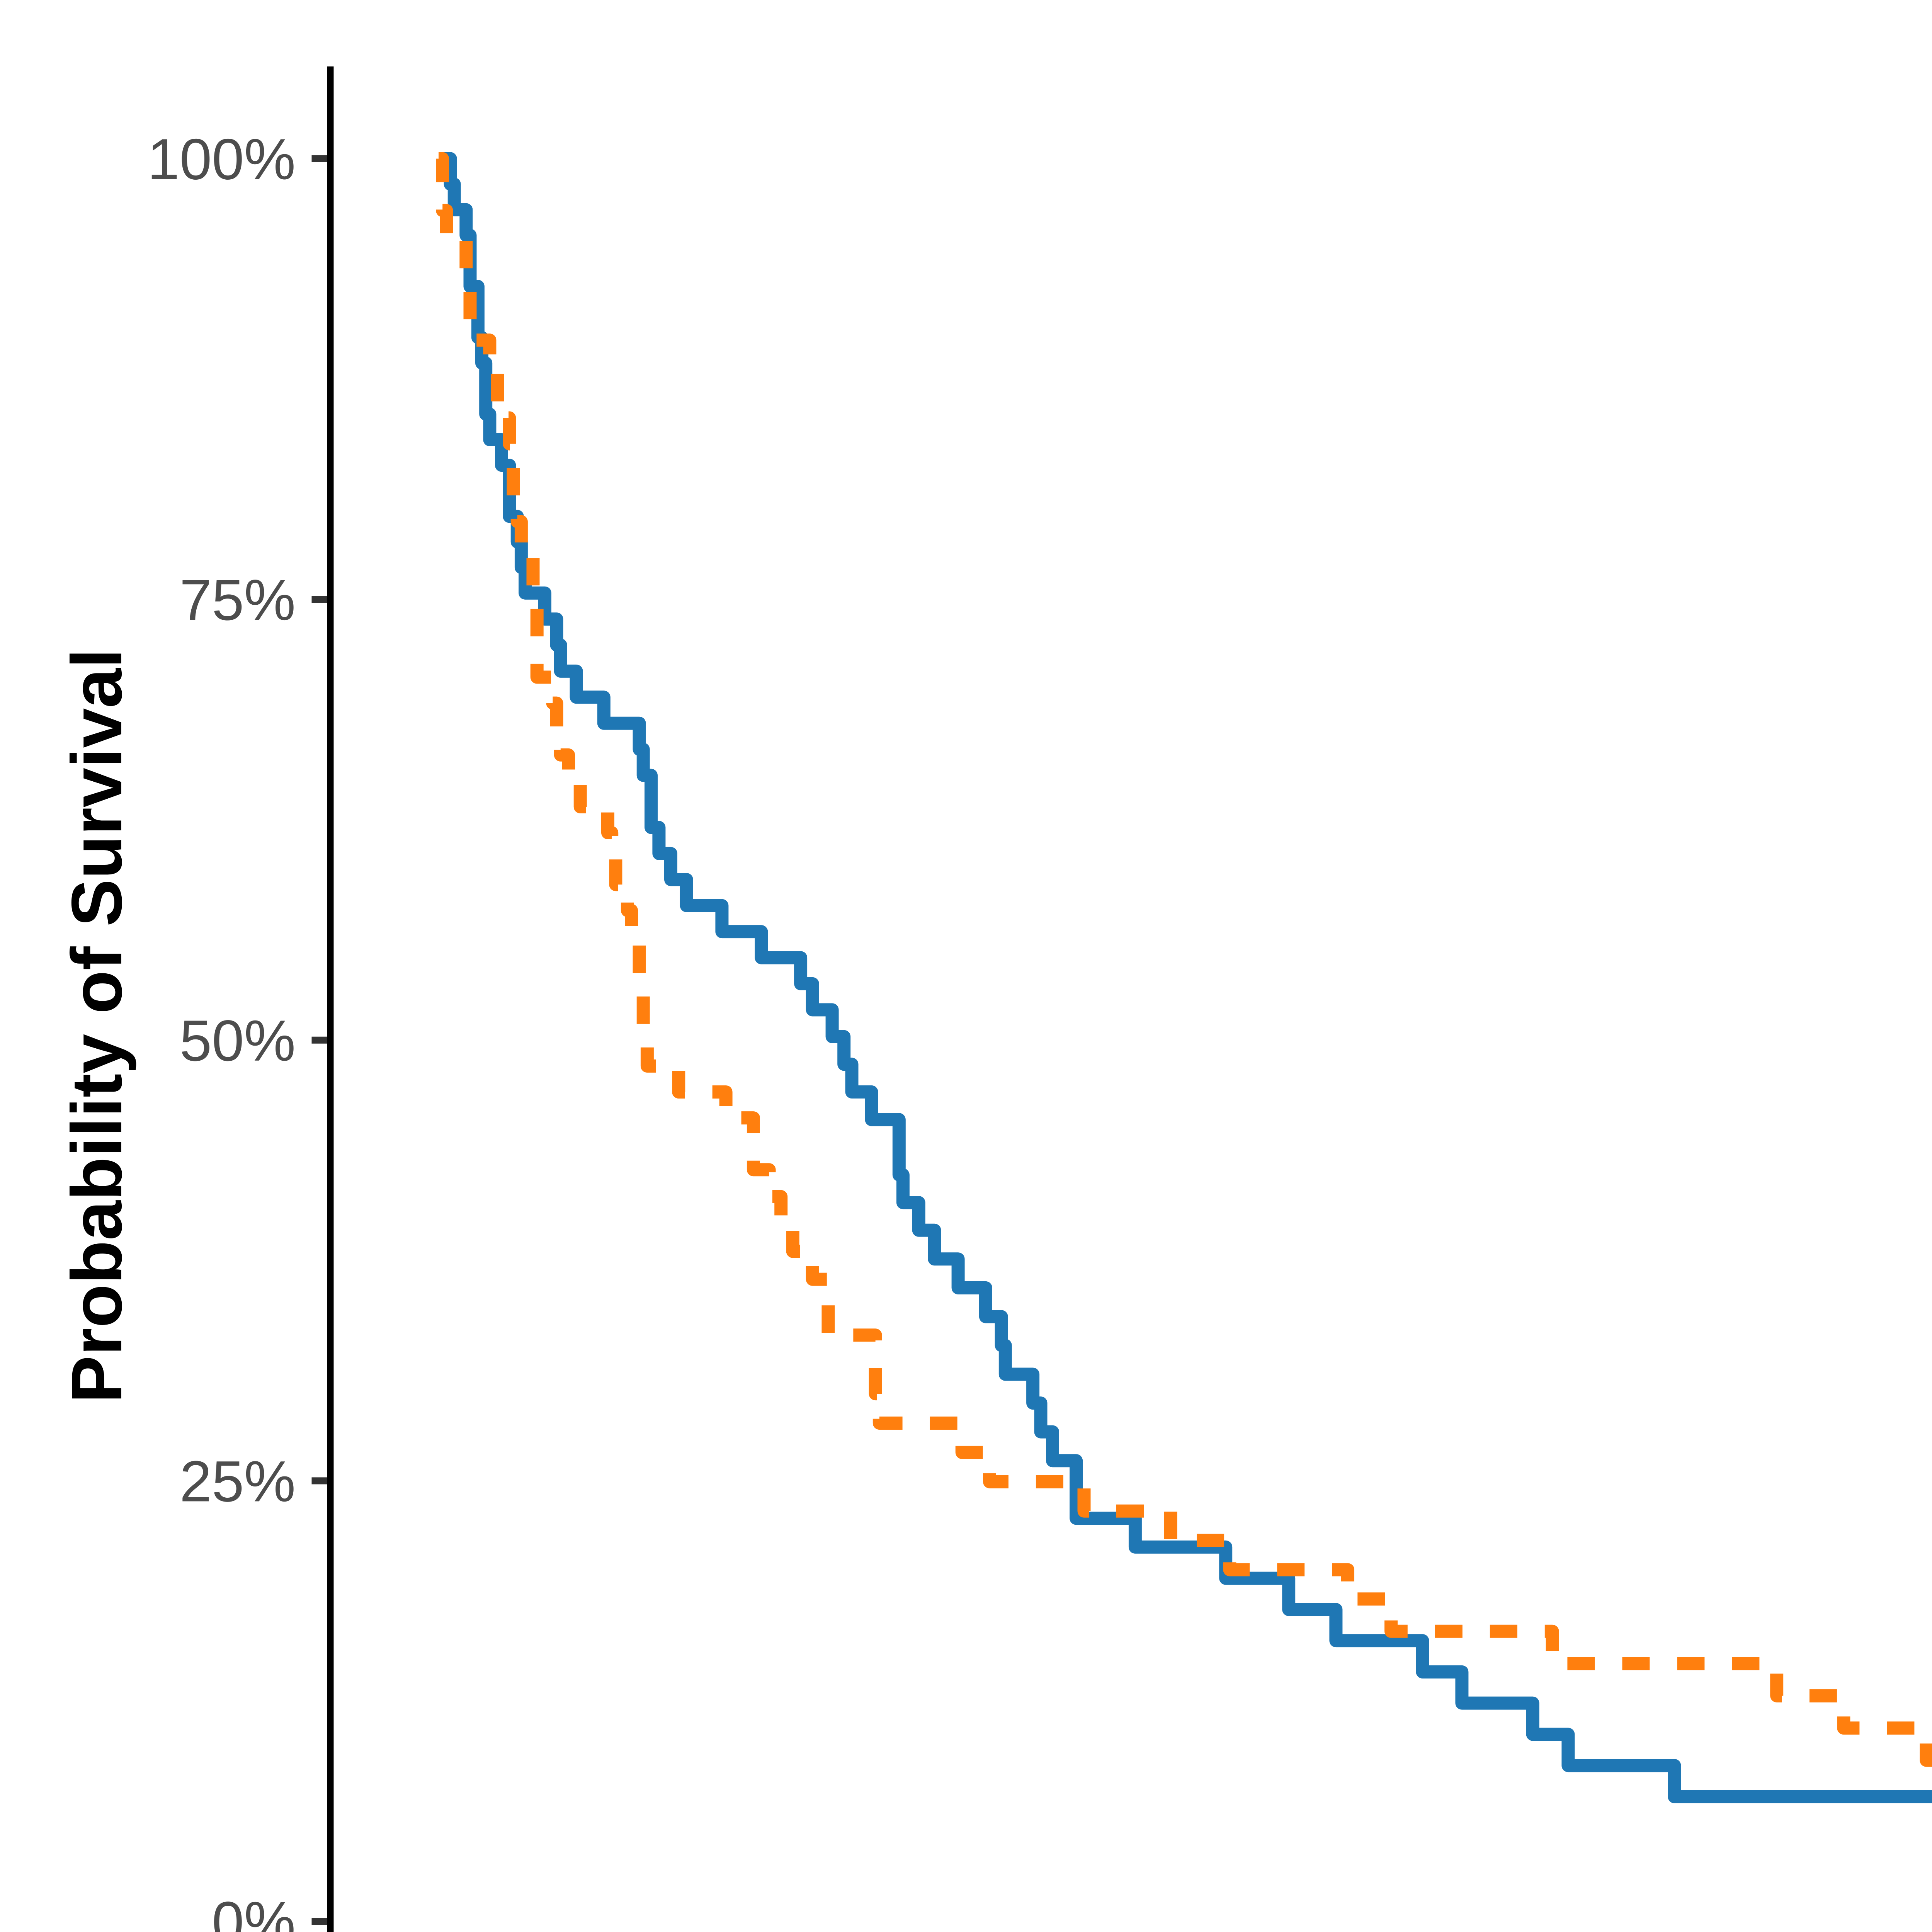  I want to click on svg-text: 50%, so click(238, 1041).